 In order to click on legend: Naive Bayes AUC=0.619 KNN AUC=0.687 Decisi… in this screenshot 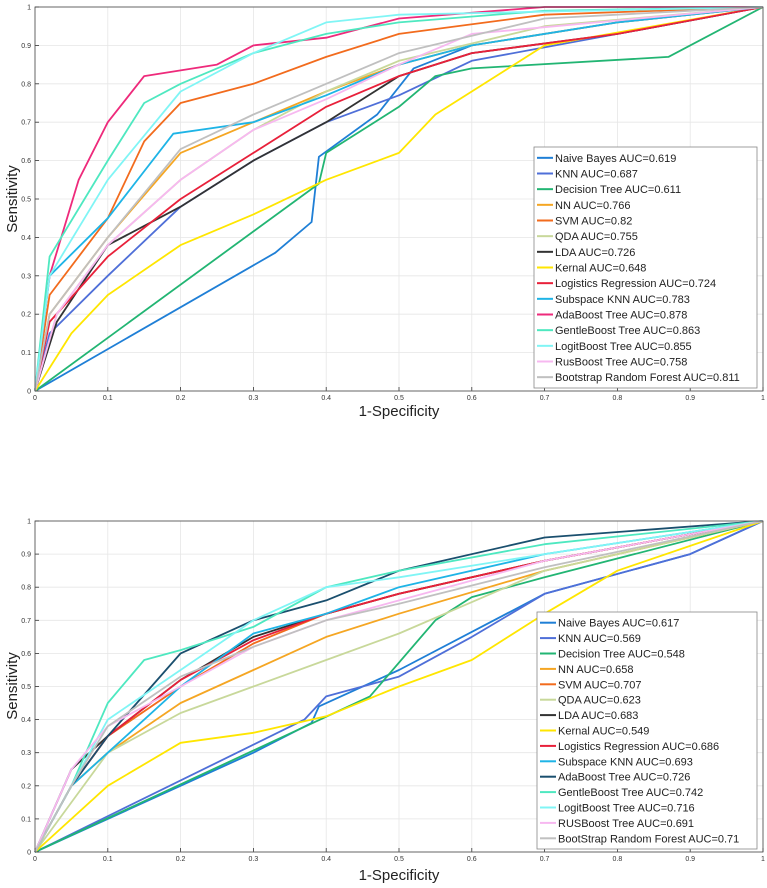, I will do `click(645, 267)`.